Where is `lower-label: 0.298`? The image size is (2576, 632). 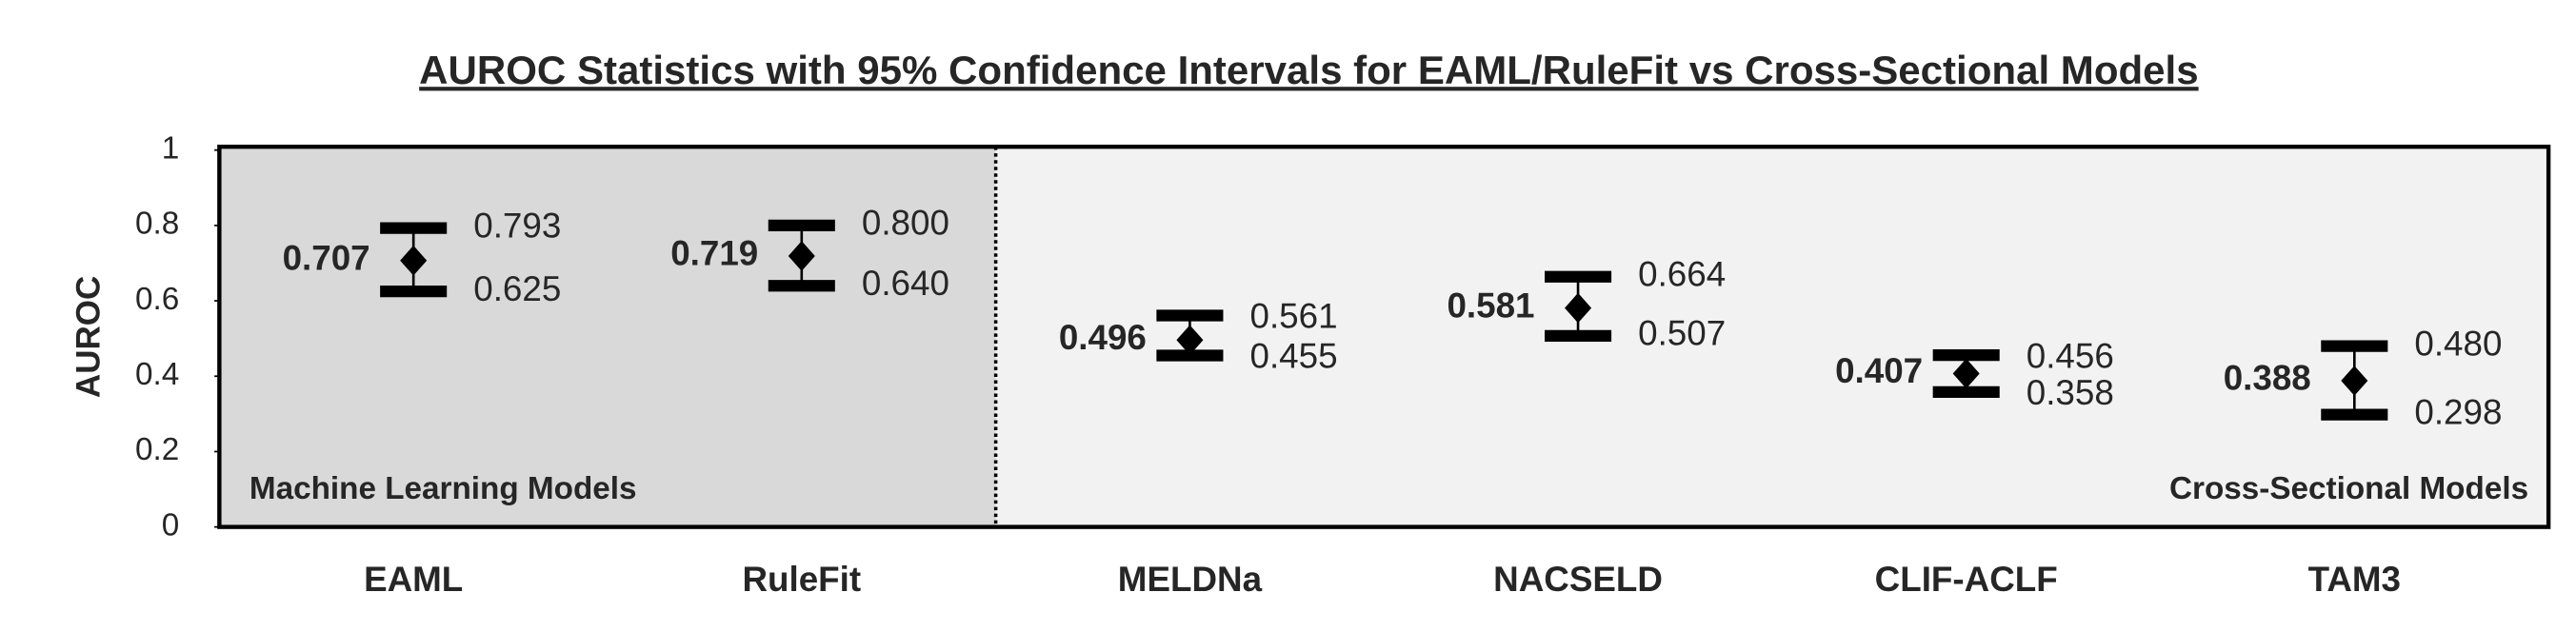 lower-label: 0.298 is located at coordinates (2458, 411).